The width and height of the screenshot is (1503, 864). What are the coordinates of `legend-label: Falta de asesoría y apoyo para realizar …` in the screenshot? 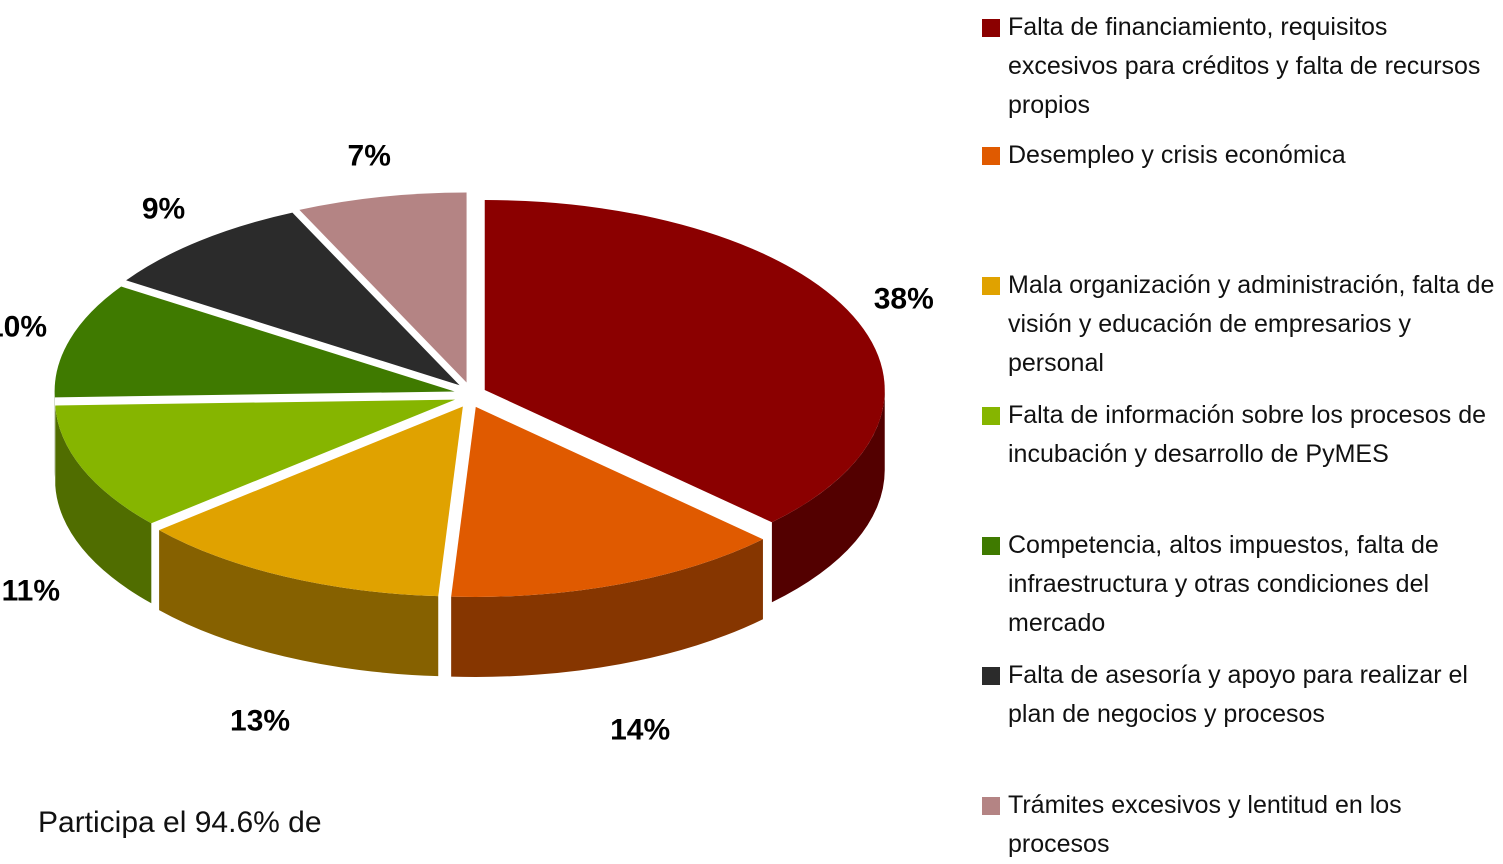 It's located at (1238, 694).